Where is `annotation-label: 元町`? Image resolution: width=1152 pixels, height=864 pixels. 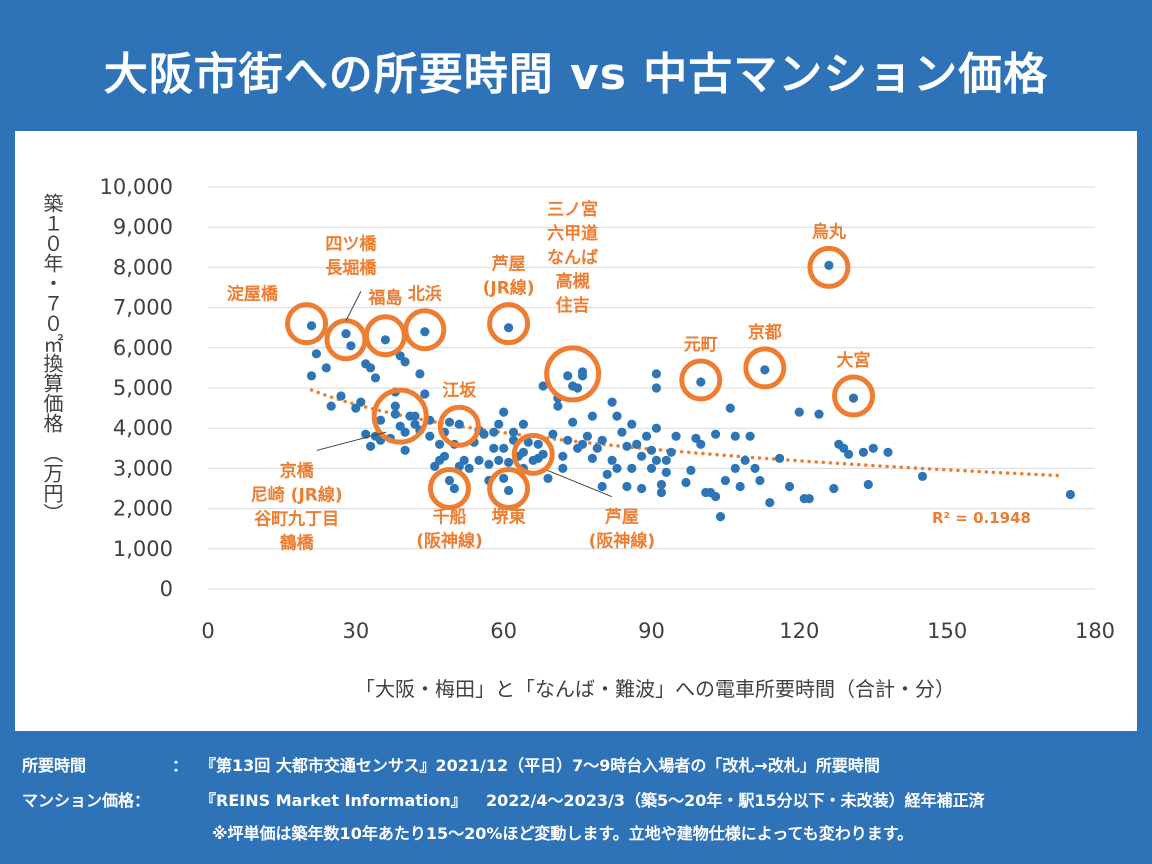
annotation-label: 元町 is located at coordinates (701, 345).